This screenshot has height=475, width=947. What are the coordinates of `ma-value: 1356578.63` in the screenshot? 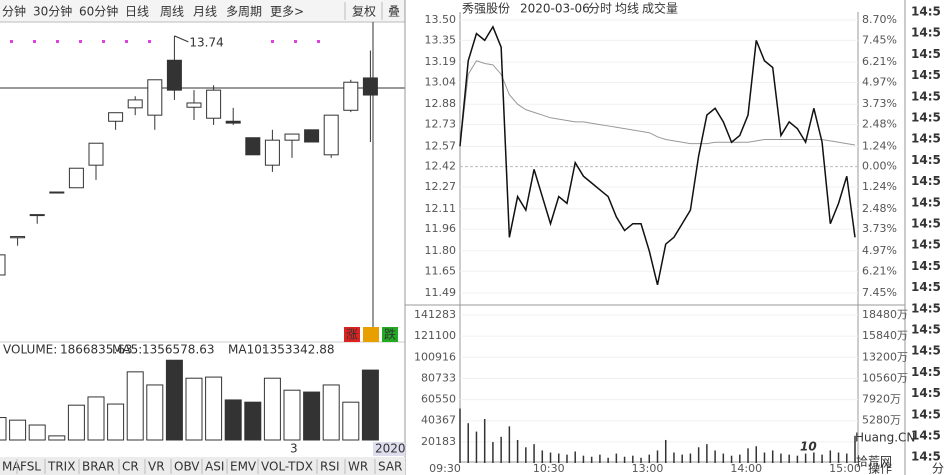 It's located at (178, 350).